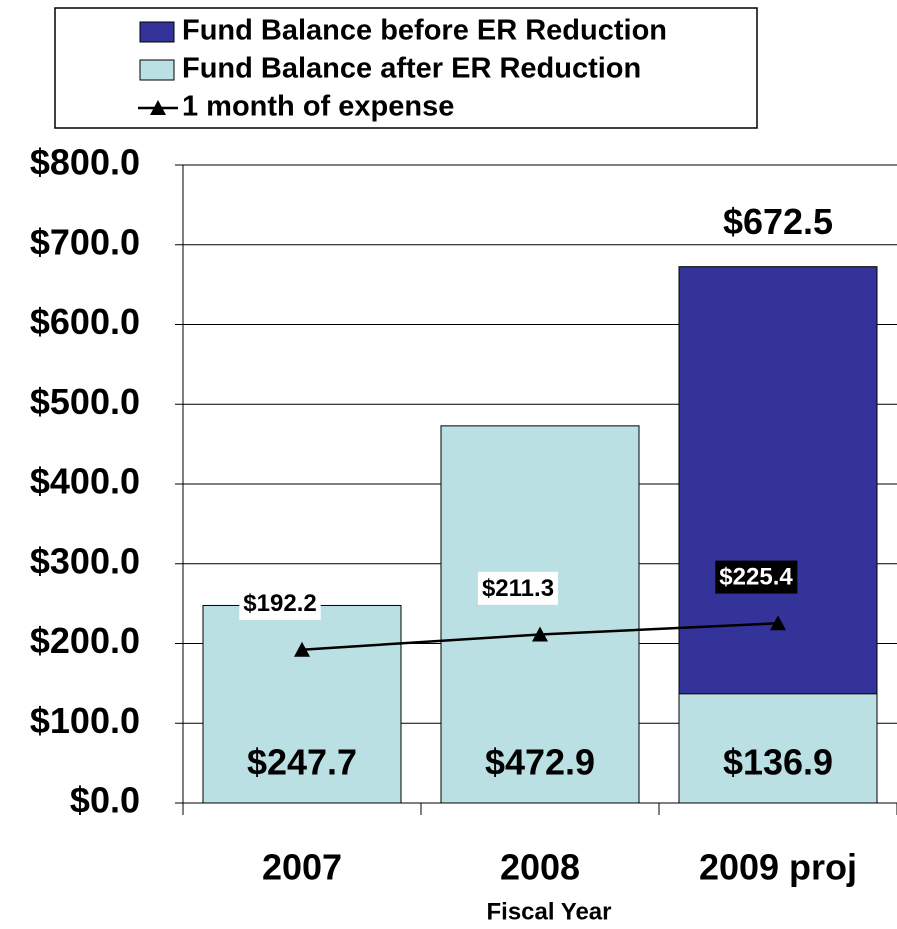  What do you see at coordinates (302, 762) in the screenshot?
I see `value-label: $247.7` at bounding box center [302, 762].